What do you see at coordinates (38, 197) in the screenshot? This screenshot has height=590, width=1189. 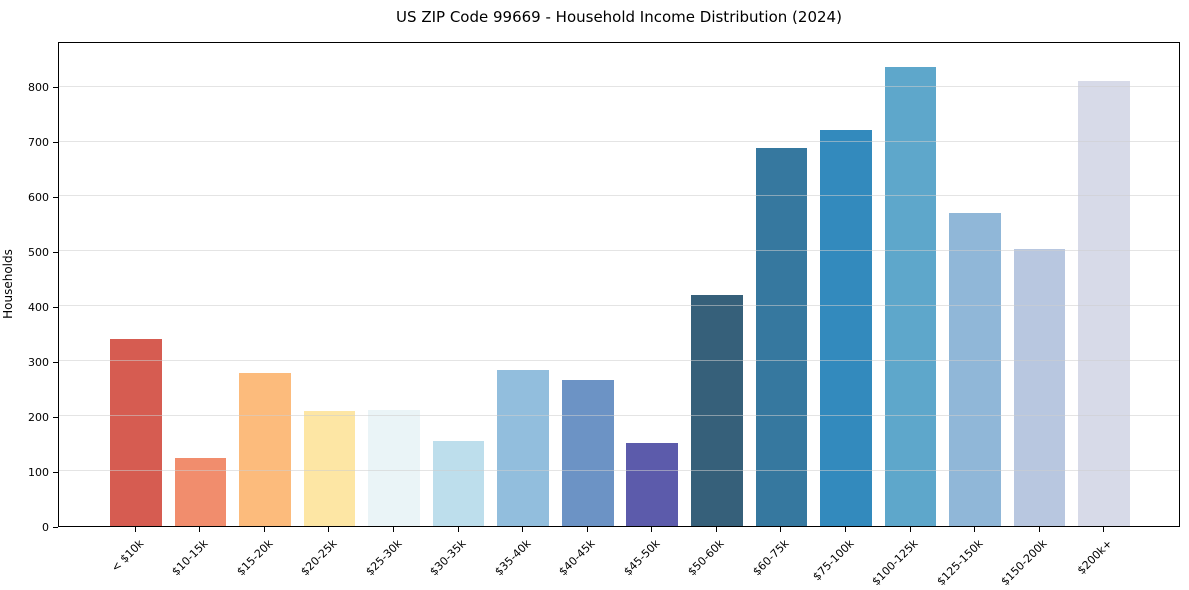 I see `y-tick-label: 600` at bounding box center [38, 197].